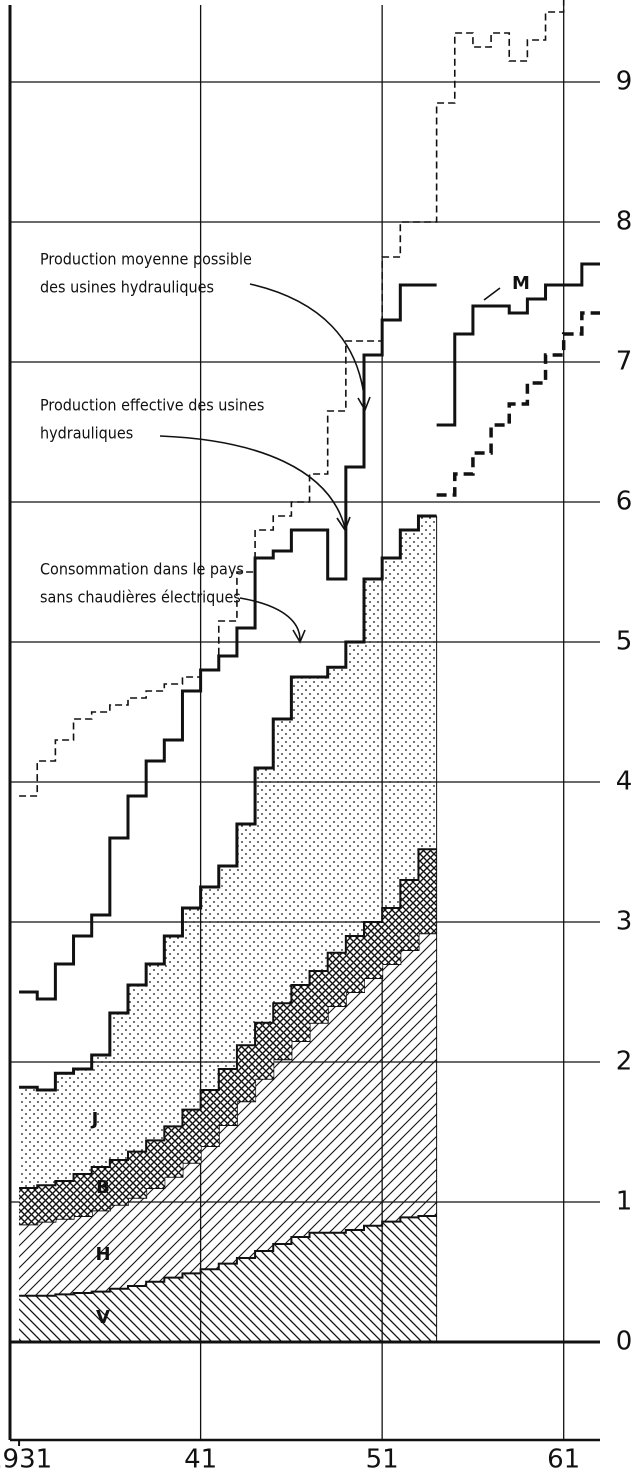 The image size is (636, 1472). I want to click on y-tick-label: 0, so click(624, 1342).